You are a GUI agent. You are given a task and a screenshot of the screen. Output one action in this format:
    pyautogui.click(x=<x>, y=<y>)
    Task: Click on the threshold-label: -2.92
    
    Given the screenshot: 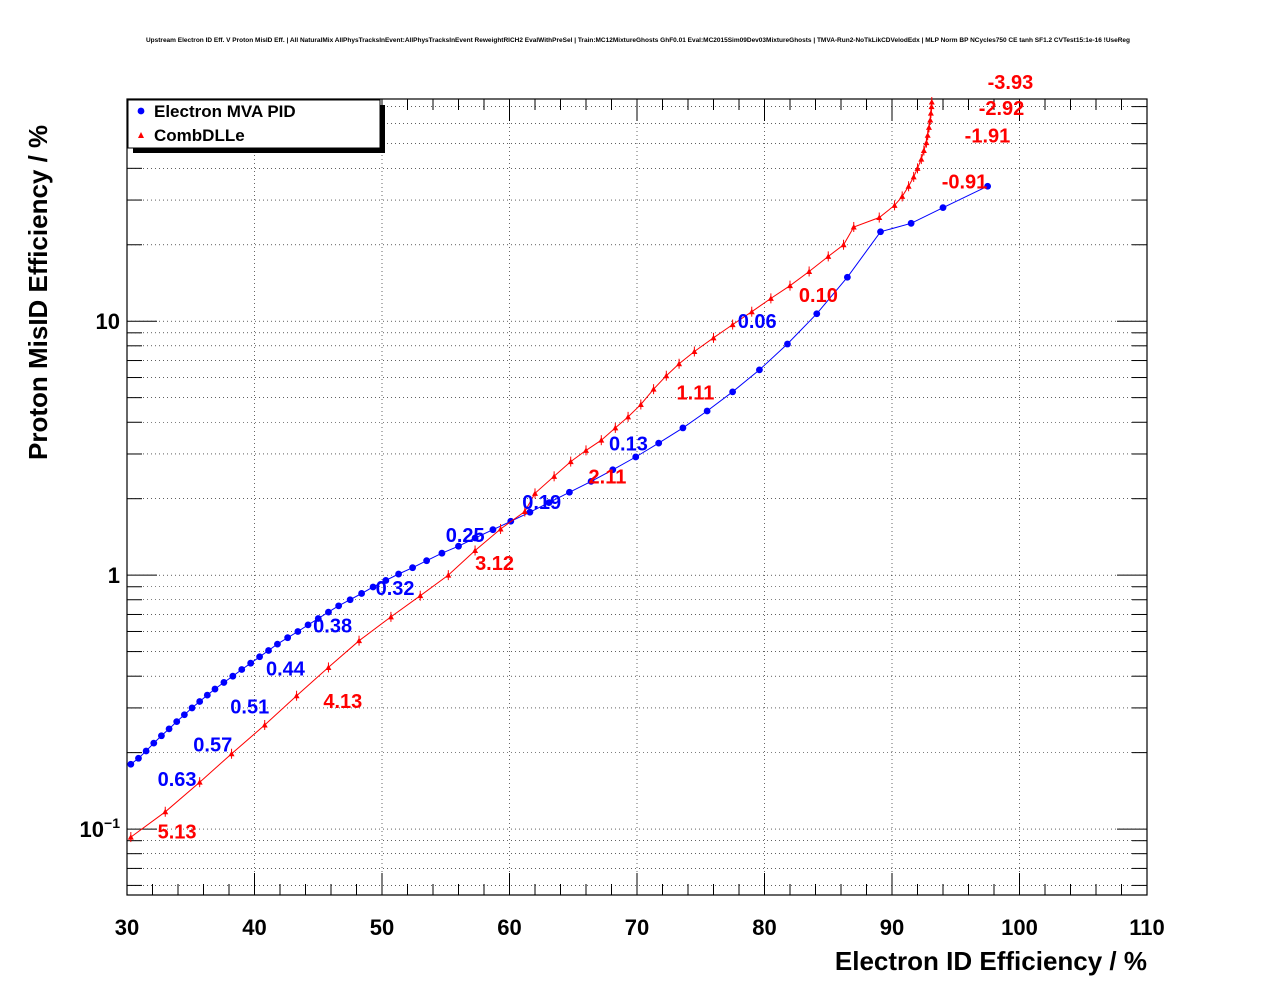 What is the action you would take?
    pyautogui.click(x=1002, y=109)
    